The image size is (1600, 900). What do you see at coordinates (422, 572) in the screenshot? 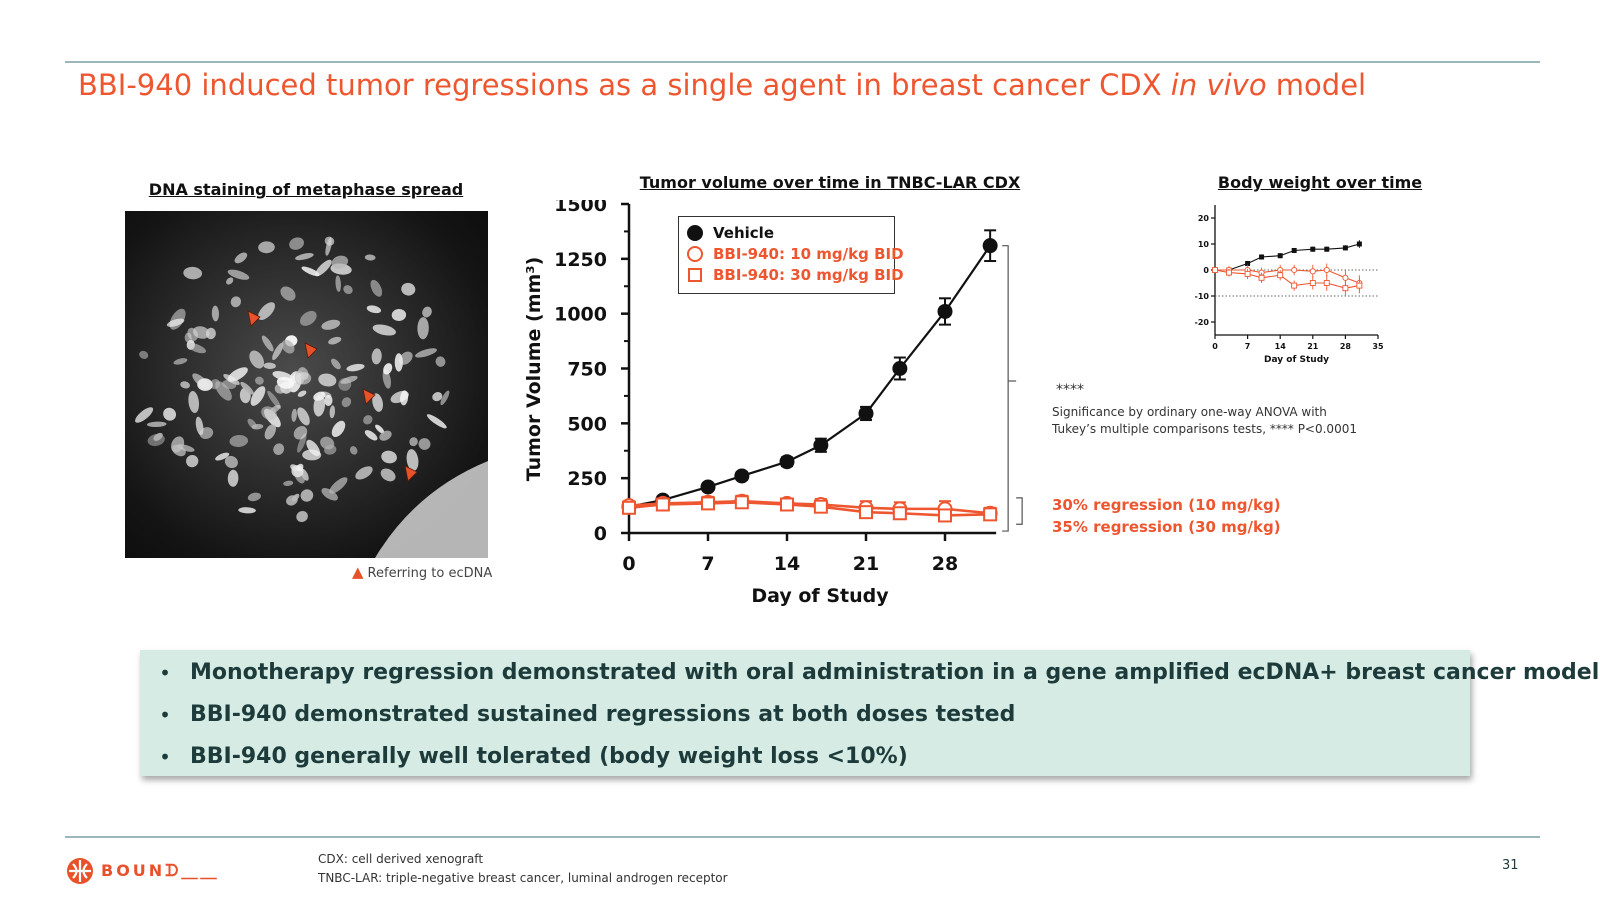
I see `ecdna-legend: ▲ Referring to ecDNA` at bounding box center [422, 572].